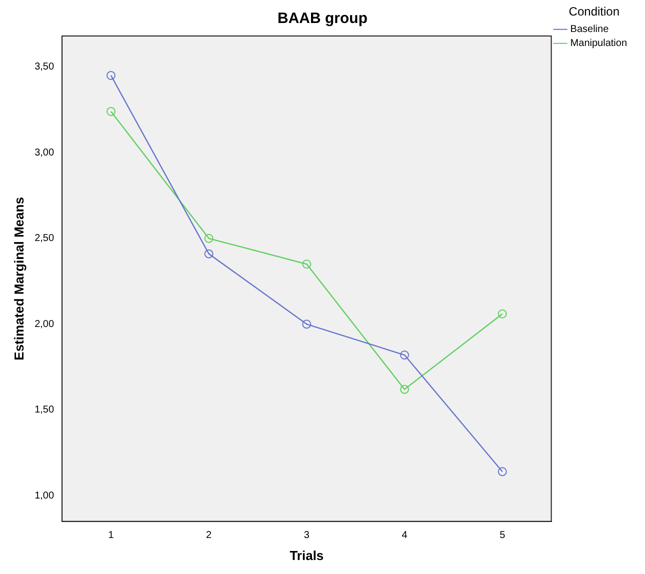 This screenshot has width=645, height=574. I want to click on x-tick-label: 2, so click(209, 536).